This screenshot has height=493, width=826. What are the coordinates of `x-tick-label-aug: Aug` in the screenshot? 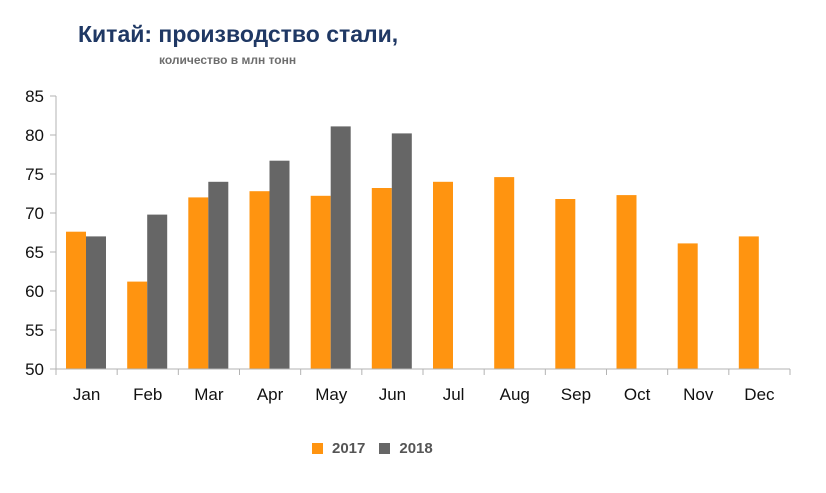 It's located at (515, 394).